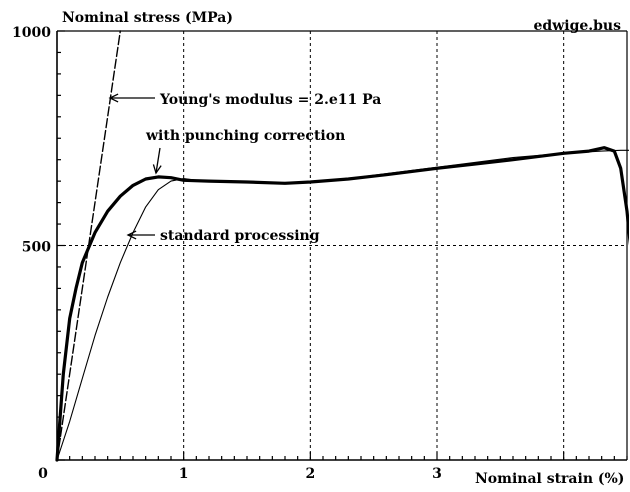  Describe the element at coordinates (158, 160) in the screenshot. I see `annotation-arrow-line` at that location.